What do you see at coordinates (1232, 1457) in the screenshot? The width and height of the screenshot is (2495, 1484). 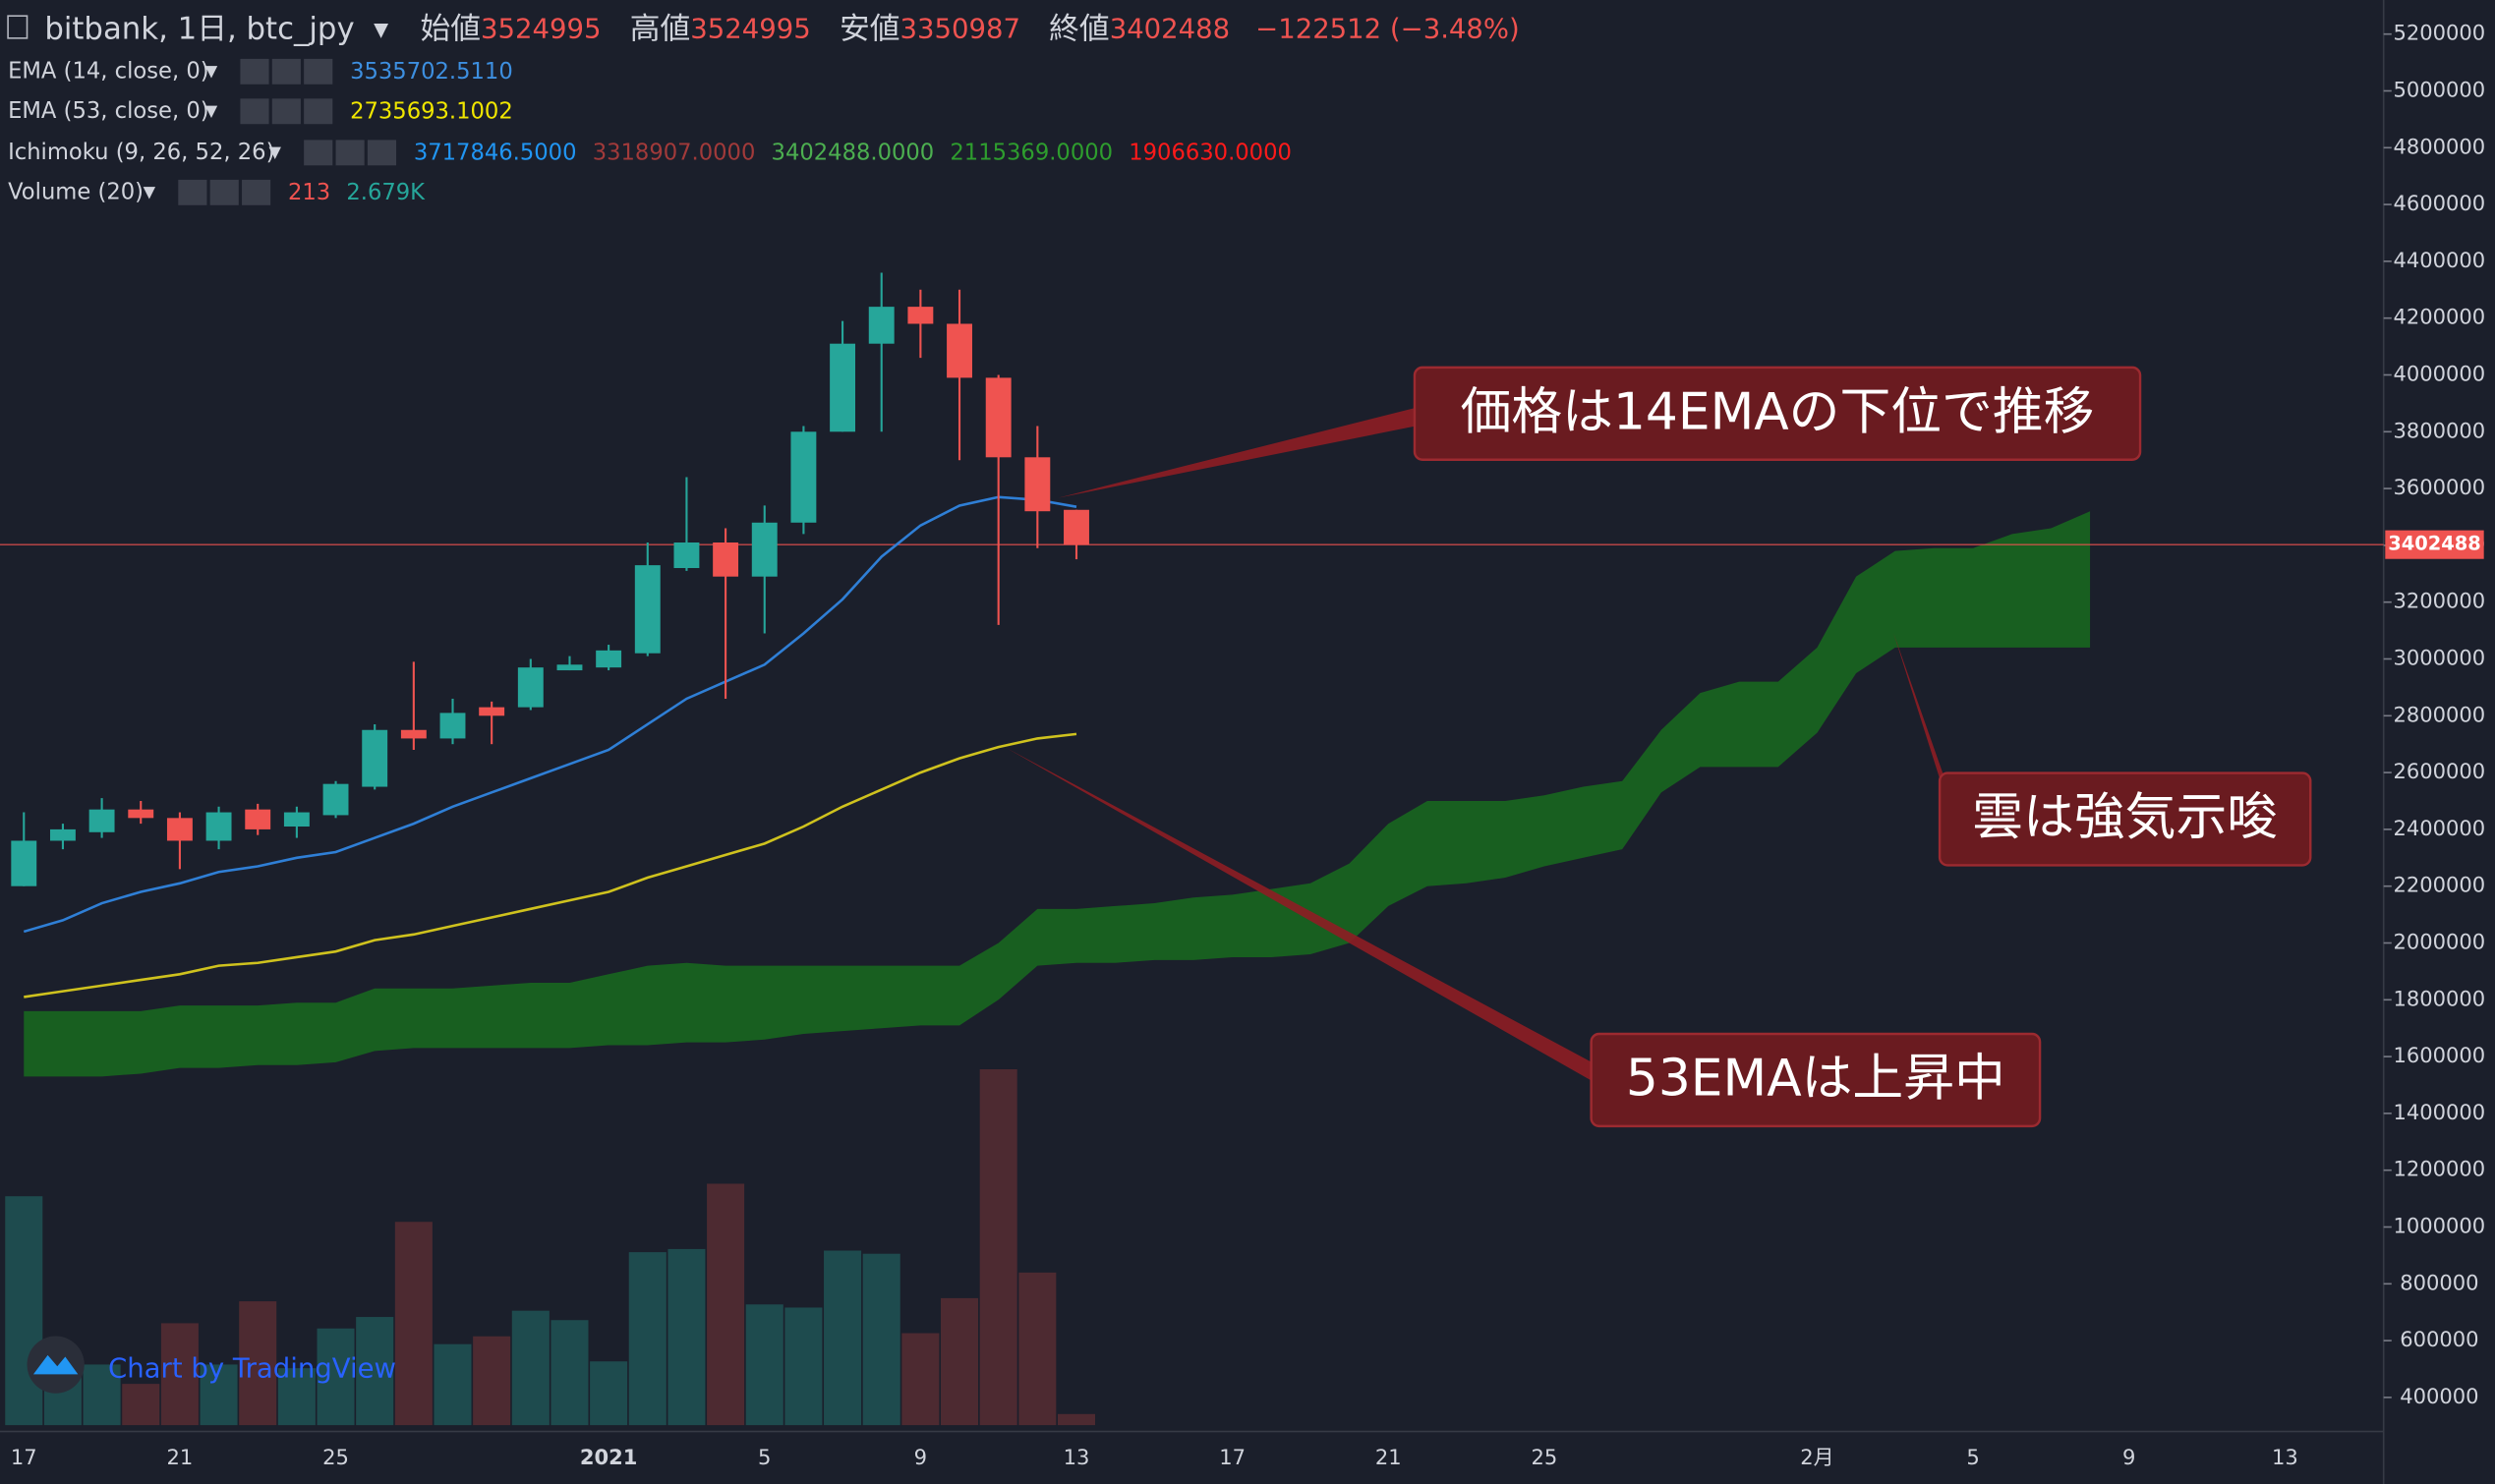 I see `x-tick-label: 17` at bounding box center [1232, 1457].